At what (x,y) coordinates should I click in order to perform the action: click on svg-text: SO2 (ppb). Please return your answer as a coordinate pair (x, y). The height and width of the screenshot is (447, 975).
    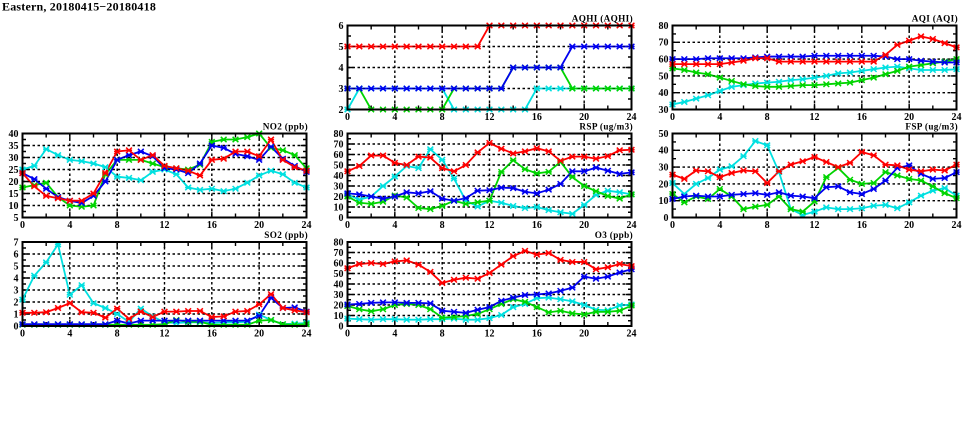
    Looking at the image, I should click on (286, 235).